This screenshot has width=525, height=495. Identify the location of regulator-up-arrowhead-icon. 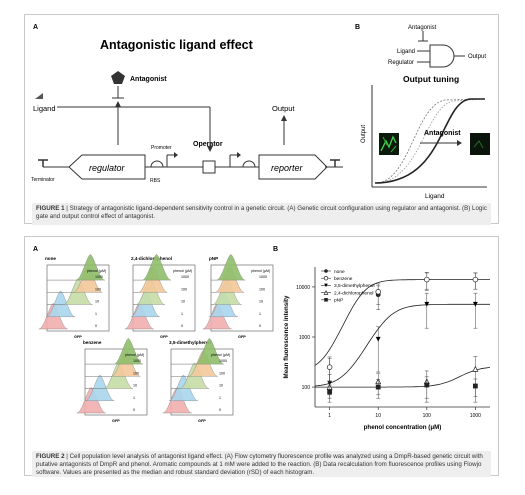
(118, 104).